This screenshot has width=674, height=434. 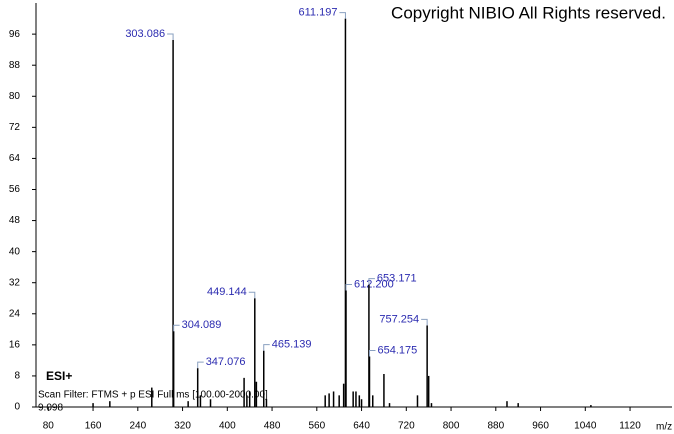 I want to click on y-tick-label: 80, so click(x=15, y=96).